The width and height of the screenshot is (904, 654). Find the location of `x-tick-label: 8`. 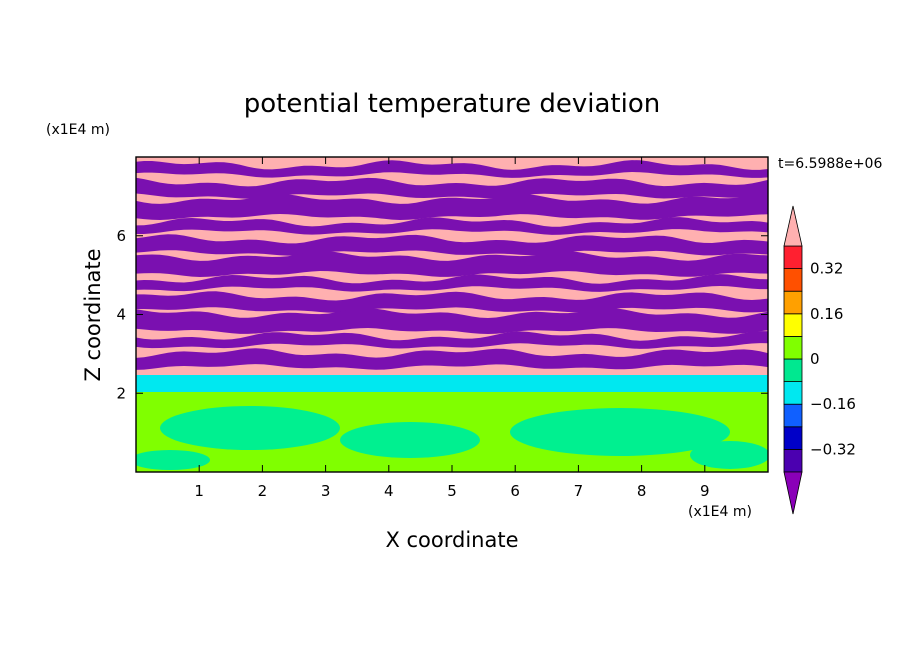

x-tick-label: 8 is located at coordinates (642, 491).